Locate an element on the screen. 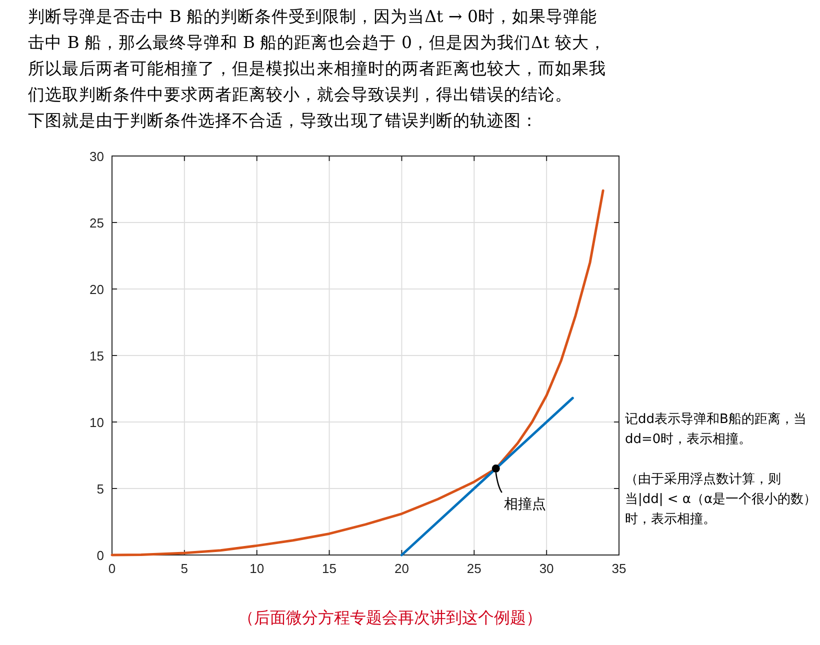 This screenshot has height=645, width=820. x-tick-label: 35 is located at coordinates (619, 568).